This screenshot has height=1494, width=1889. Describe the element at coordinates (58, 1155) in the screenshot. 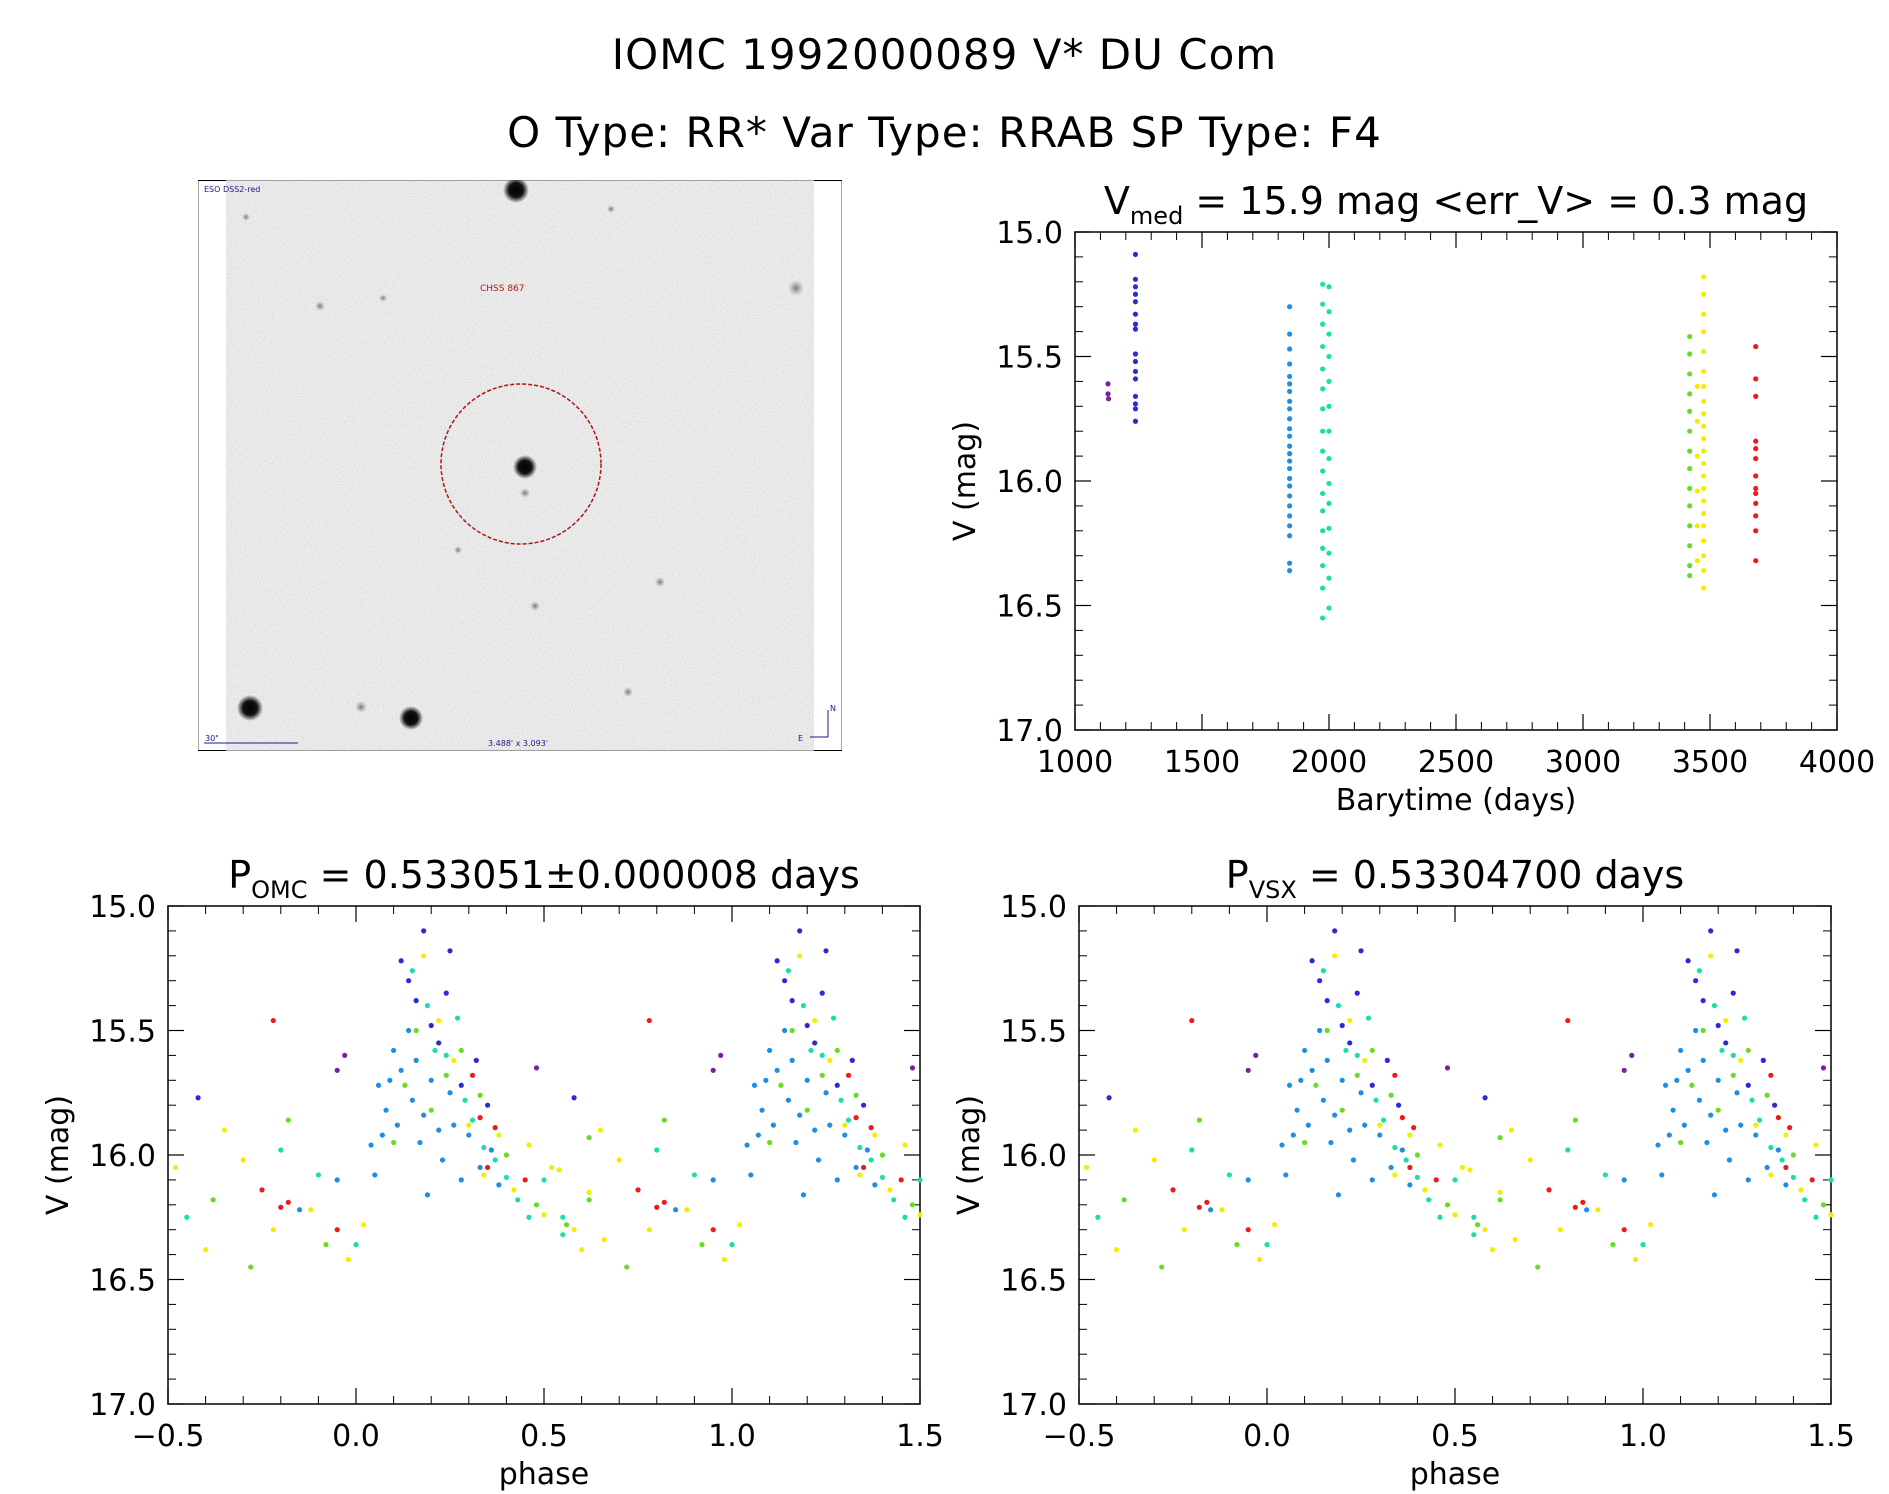

I see `y-axis-label: V (mag)` at that location.